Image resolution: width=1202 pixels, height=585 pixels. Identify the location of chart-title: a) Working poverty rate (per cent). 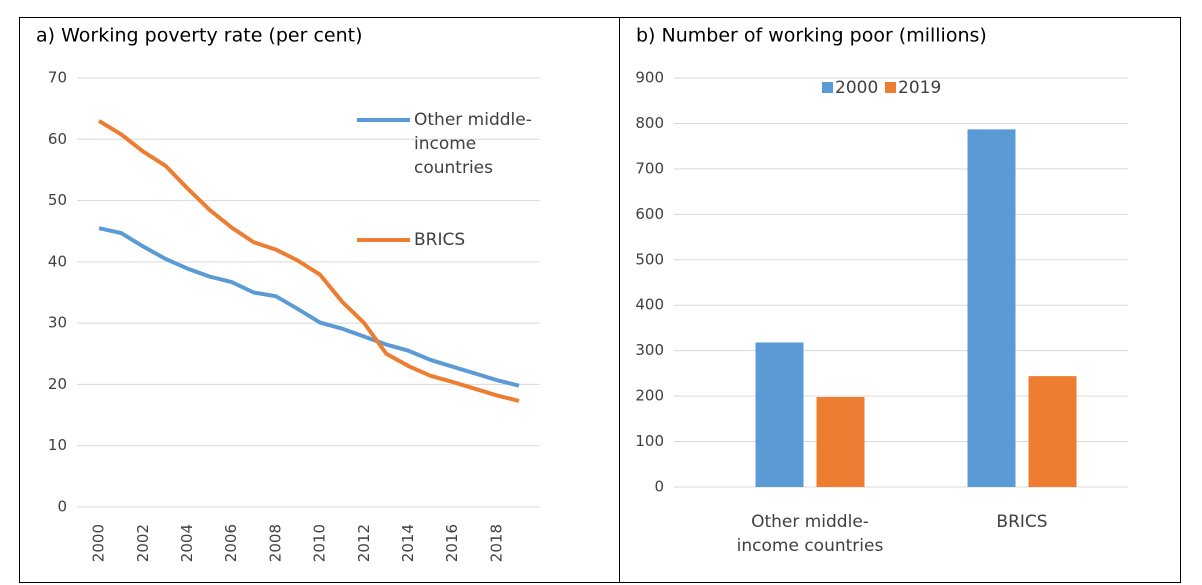
(199, 36).